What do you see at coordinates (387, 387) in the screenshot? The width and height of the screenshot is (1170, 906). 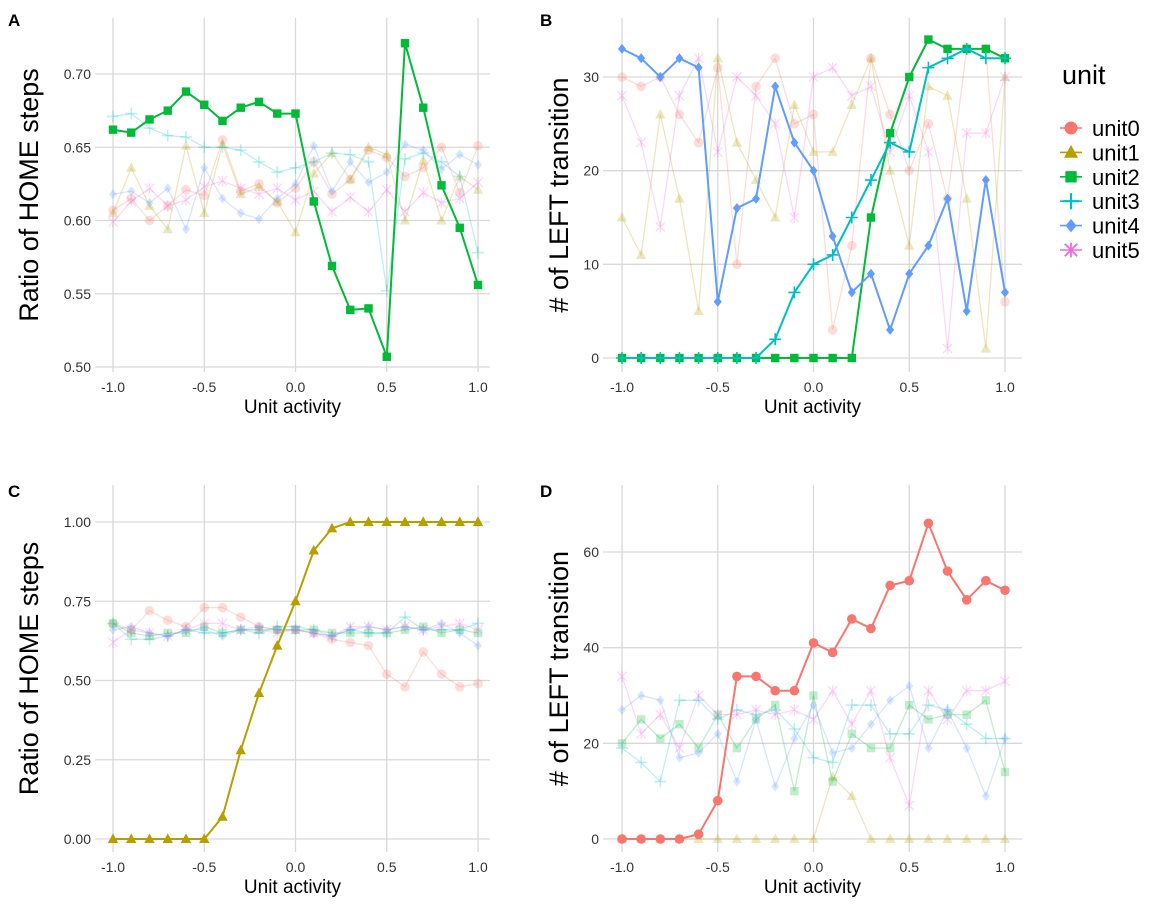 I see `x-tick-label: 0.5` at bounding box center [387, 387].